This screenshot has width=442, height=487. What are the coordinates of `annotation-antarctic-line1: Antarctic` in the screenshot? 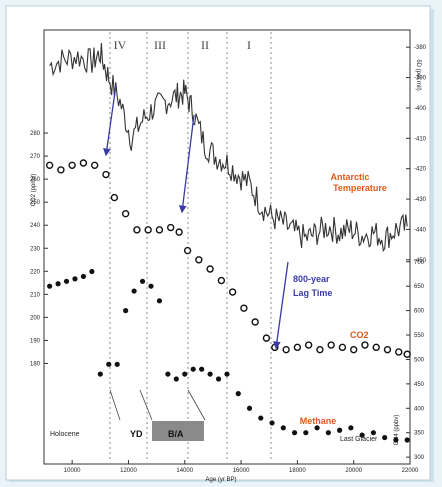 It's located at (349, 177).